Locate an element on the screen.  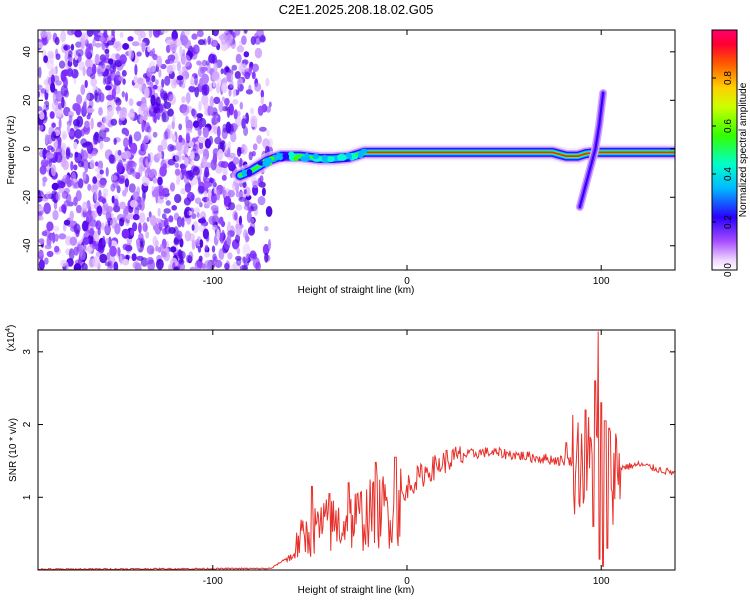
snr-scale-suffix: ) is located at coordinates (11, 326).